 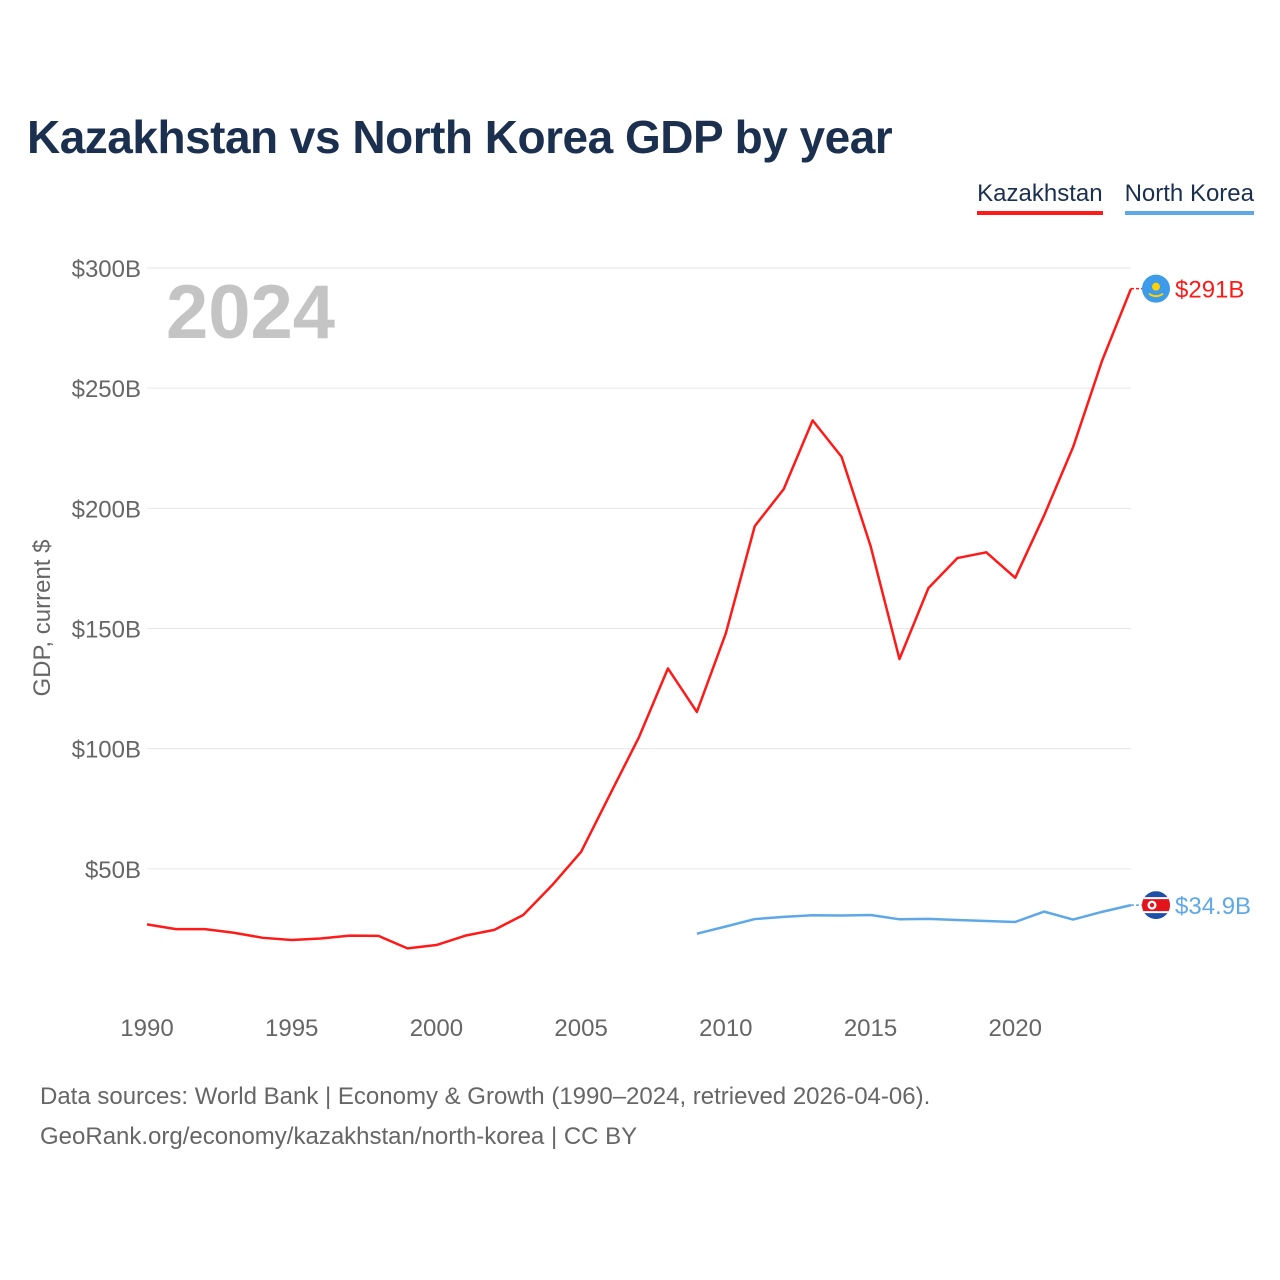 I want to click on x-tick-label: 2020, so click(x=1015, y=1028).